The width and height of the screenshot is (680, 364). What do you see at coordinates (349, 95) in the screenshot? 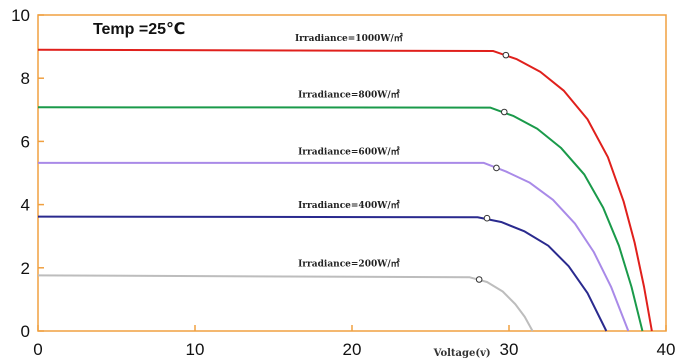
I see `series-label: Irradiance=800W/㎡` at bounding box center [349, 95].